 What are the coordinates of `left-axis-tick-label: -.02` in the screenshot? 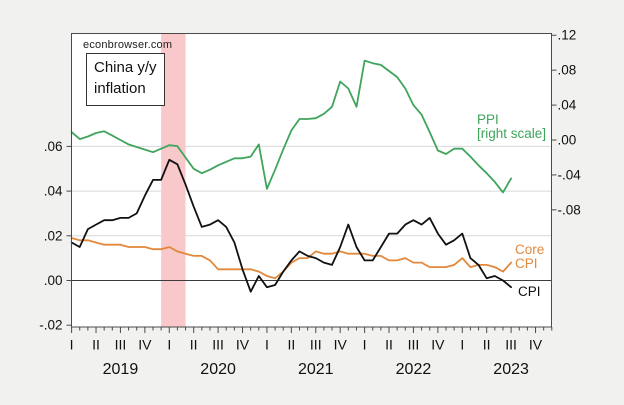 It's located at (50, 325).